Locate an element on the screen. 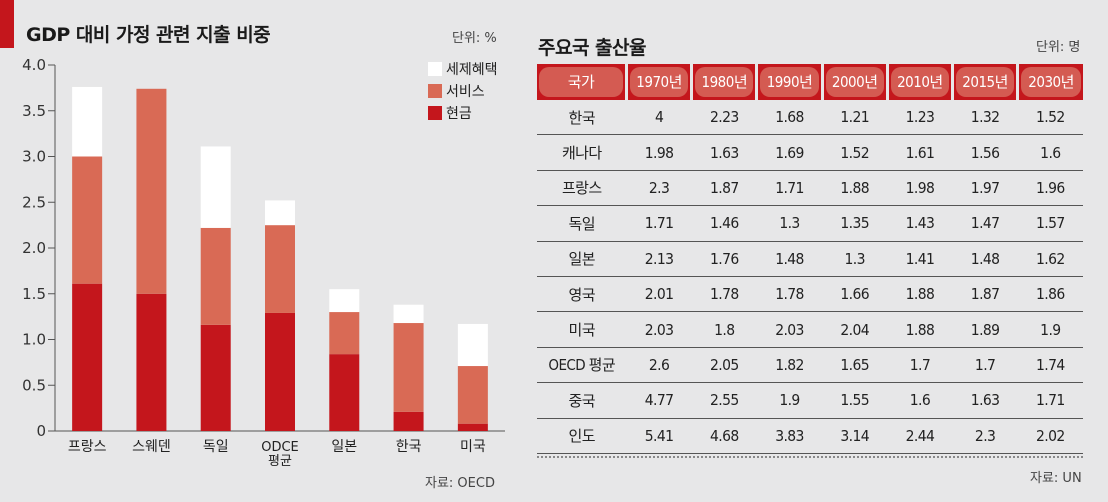 Image resolution: width=1108 pixels, height=502 pixels. country-cell: 캐나다 is located at coordinates (582, 152).